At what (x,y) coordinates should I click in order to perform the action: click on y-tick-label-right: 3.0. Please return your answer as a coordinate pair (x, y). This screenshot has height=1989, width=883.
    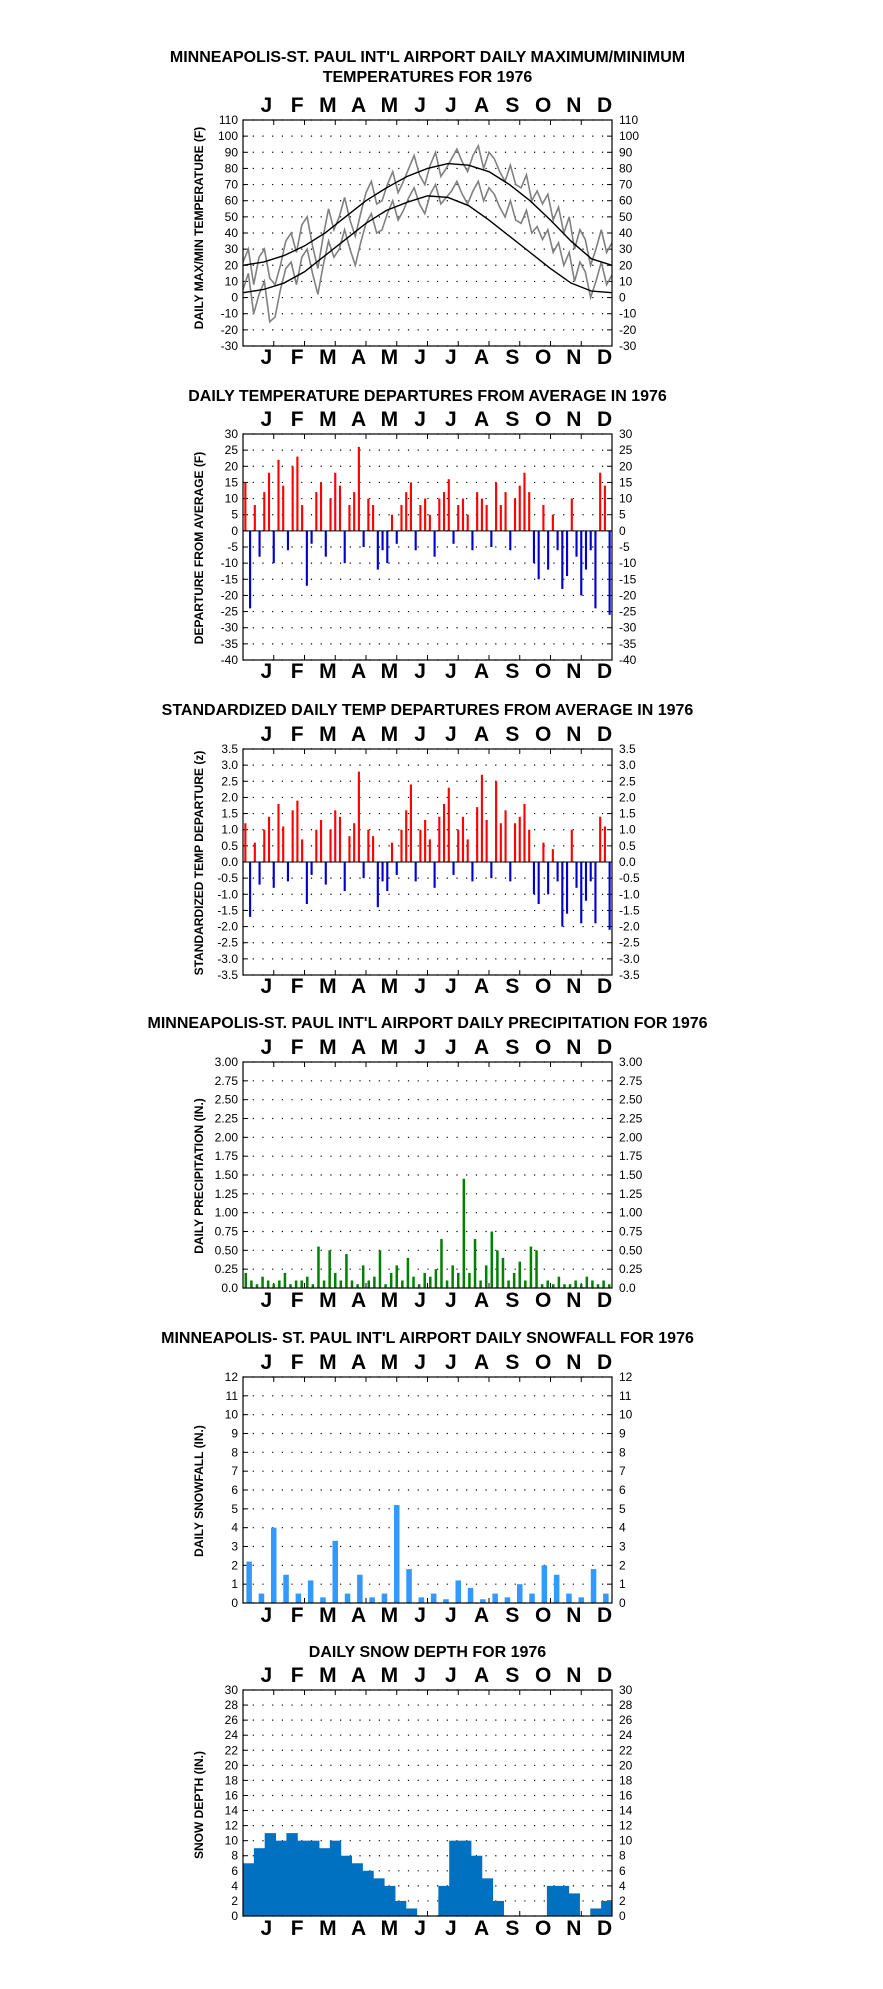
    Looking at the image, I should click on (627, 765).